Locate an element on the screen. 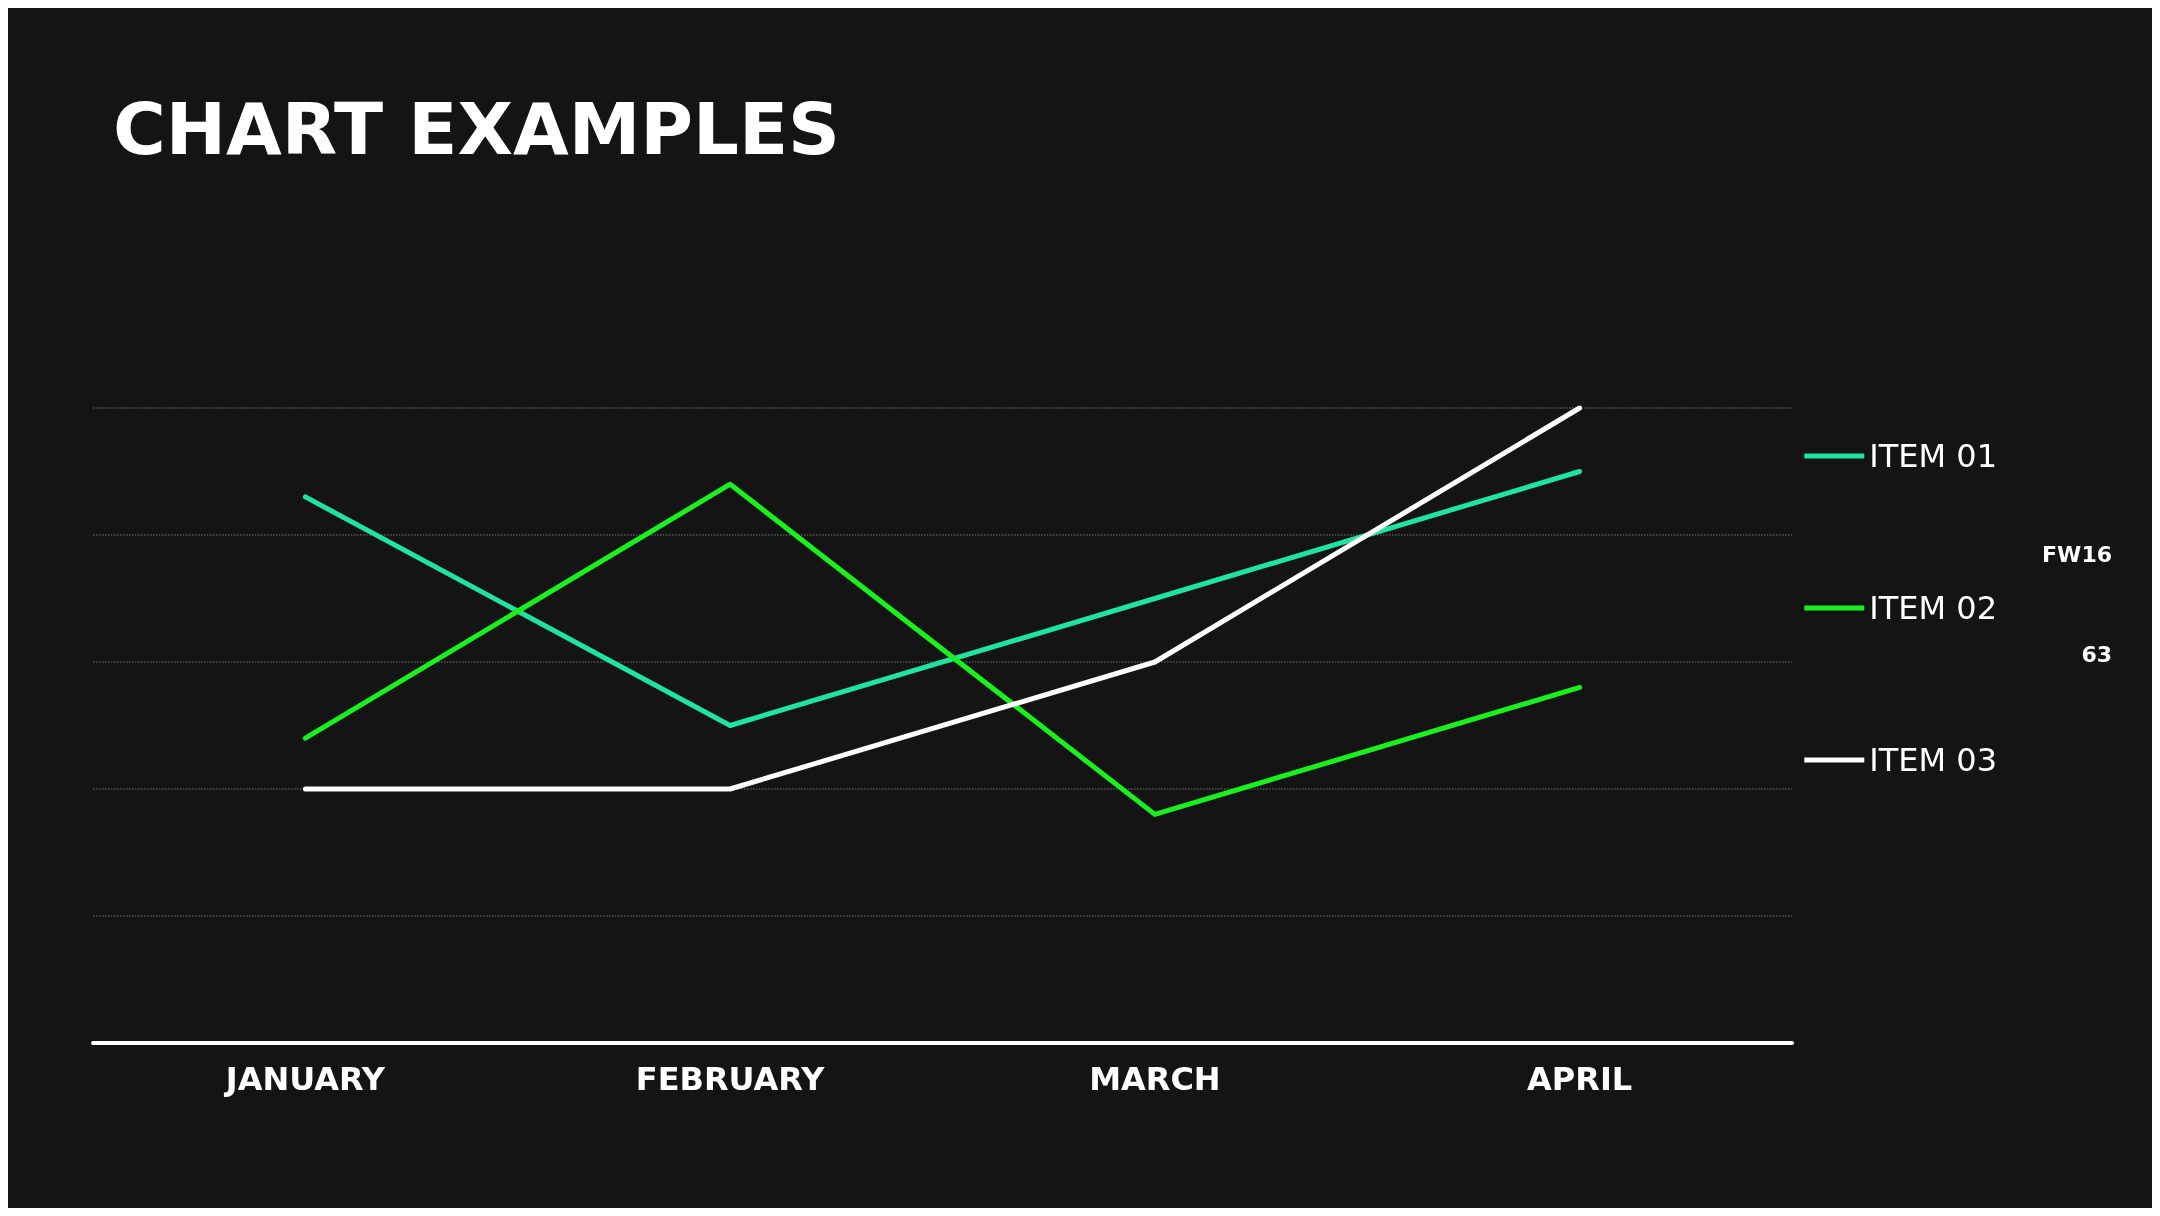 This screenshot has height=1216, width=2160. legend-label: ITEM 01 is located at coordinates (1933, 456).